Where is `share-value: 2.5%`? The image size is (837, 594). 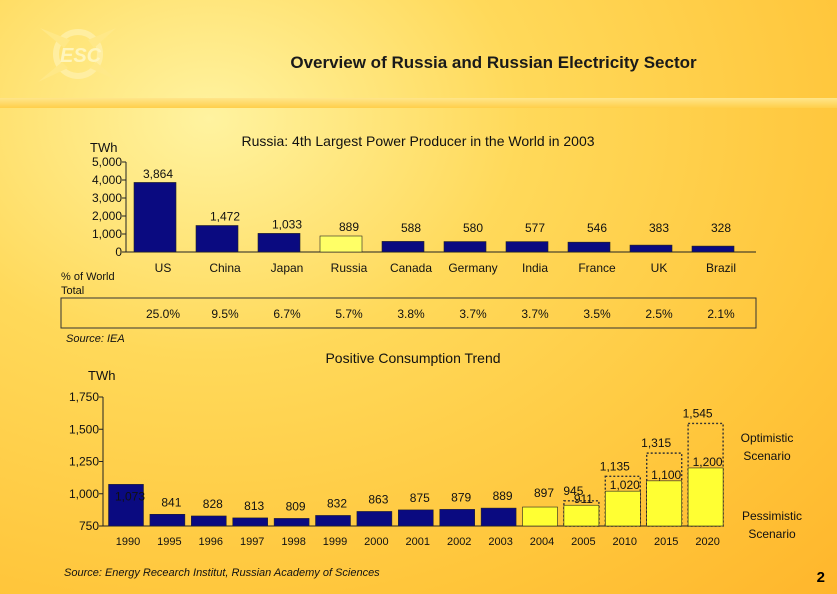 share-value: 2.5% is located at coordinates (659, 314).